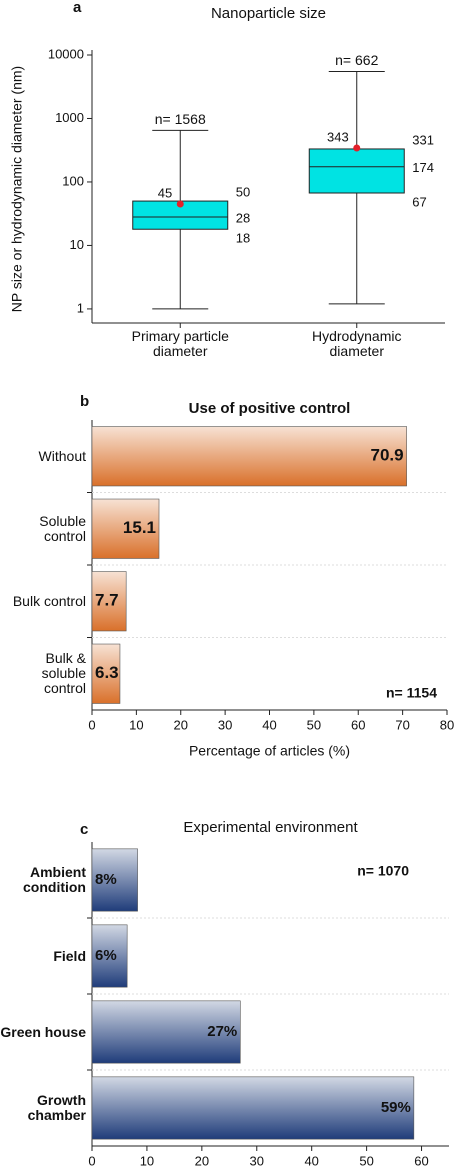 This screenshot has height=1171, width=455. I want to click on n-label: n= 1568, so click(180, 119).